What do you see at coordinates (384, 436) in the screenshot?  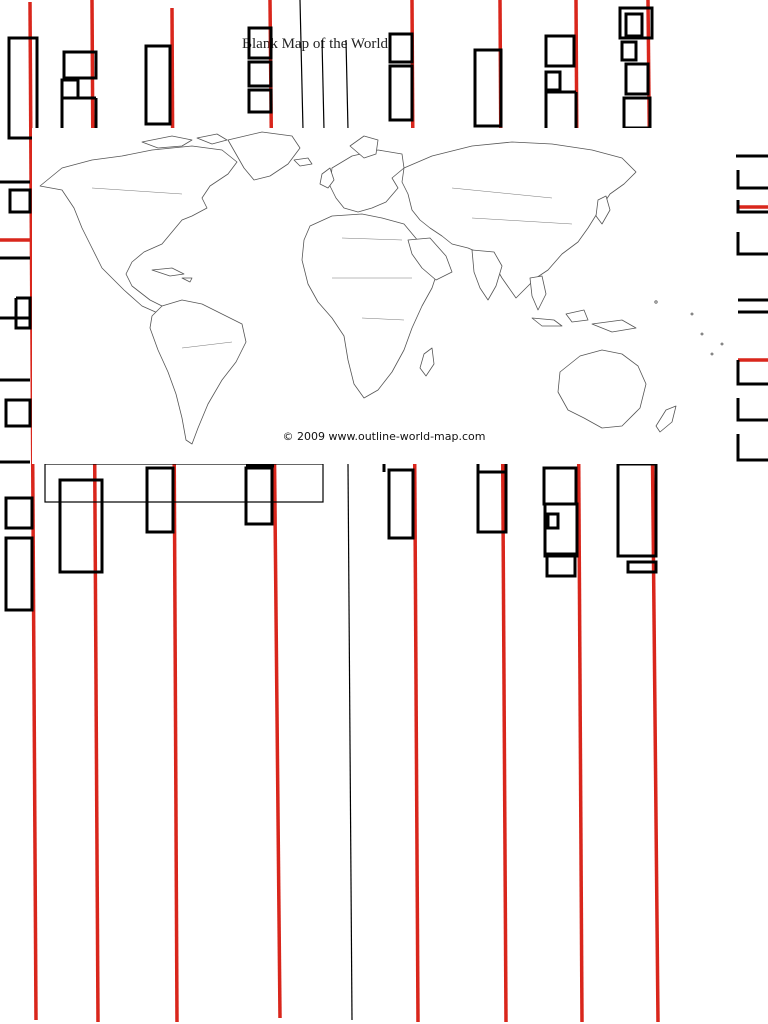 I see `map-credit: © 2009 www.outline-world-map.com` at bounding box center [384, 436].